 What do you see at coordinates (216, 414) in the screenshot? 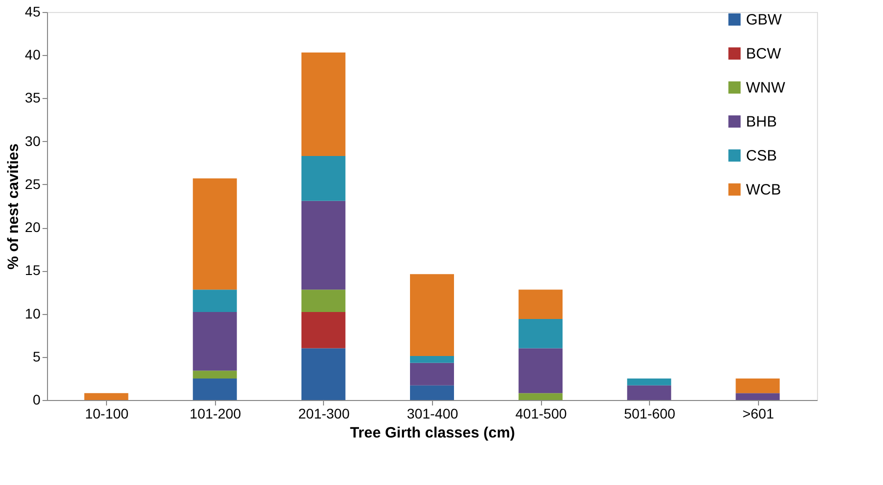
I see `x-tick-label: 101-200` at bounding box center [216, 414].